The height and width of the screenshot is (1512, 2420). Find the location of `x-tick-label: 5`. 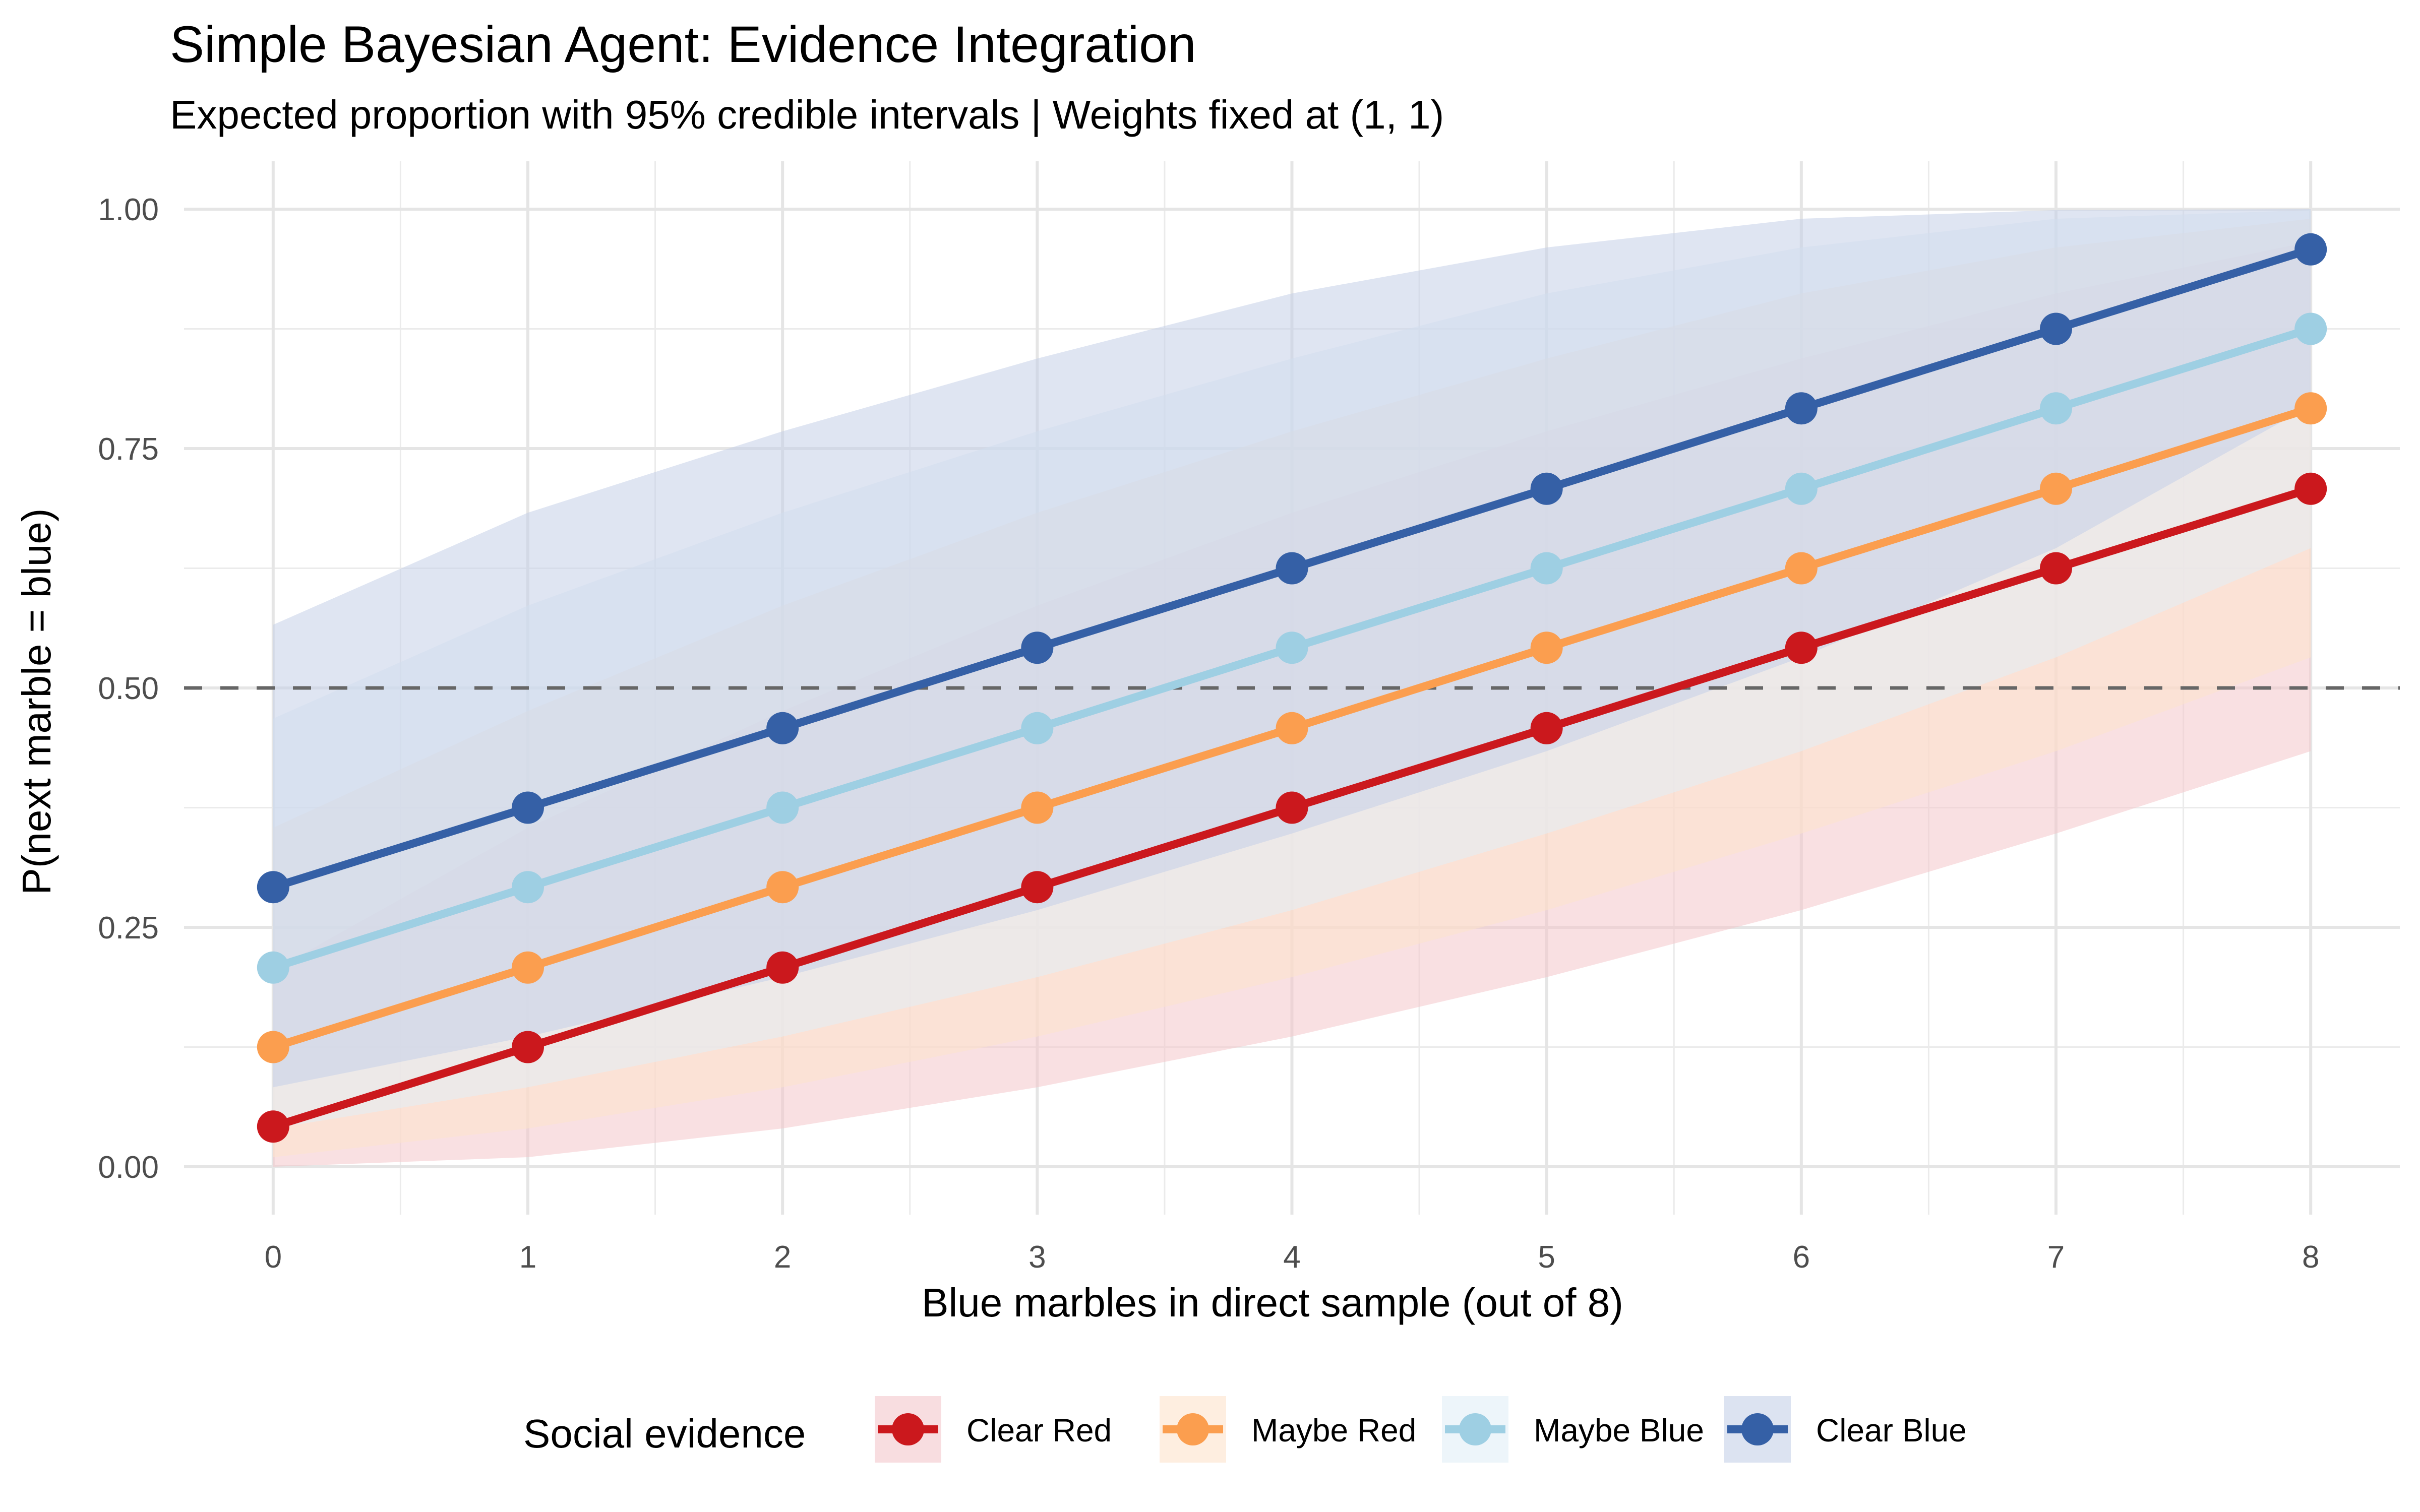

x-tick-label: 5 is located at coordinates (1546, 1257).